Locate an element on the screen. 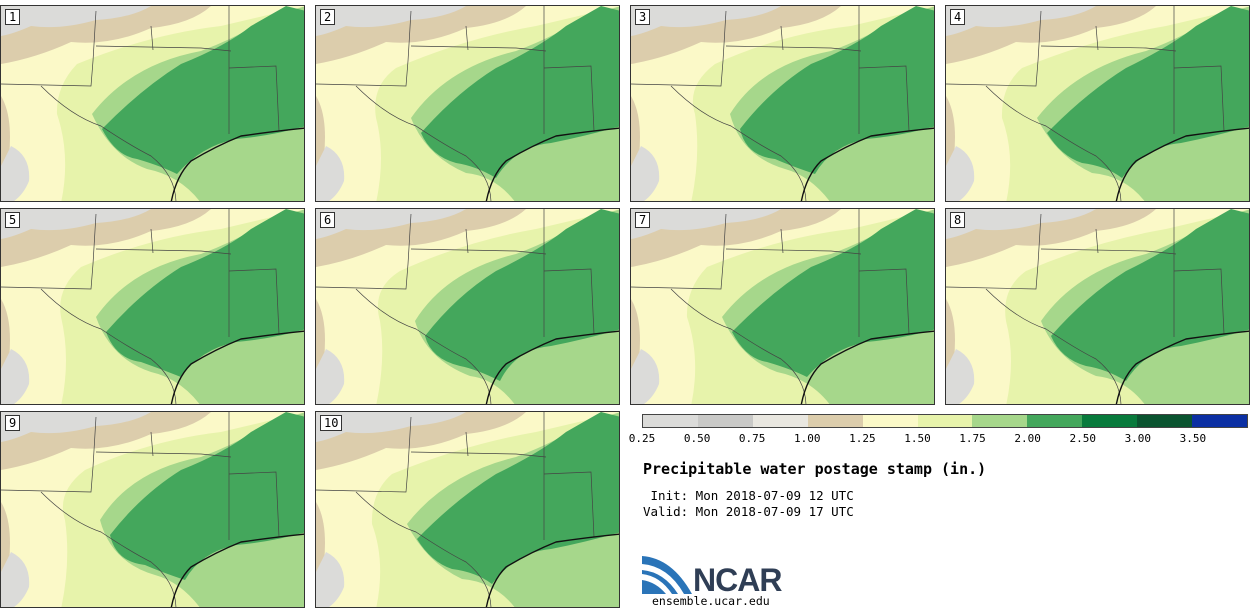  map-panel: 9 is located at coordinates (152, 509).